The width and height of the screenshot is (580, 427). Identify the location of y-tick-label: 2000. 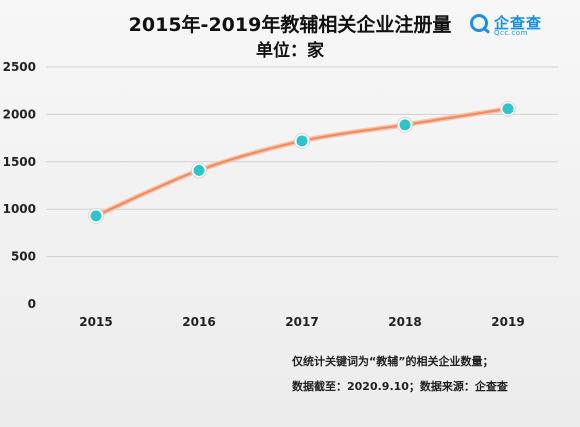
(19, 114).